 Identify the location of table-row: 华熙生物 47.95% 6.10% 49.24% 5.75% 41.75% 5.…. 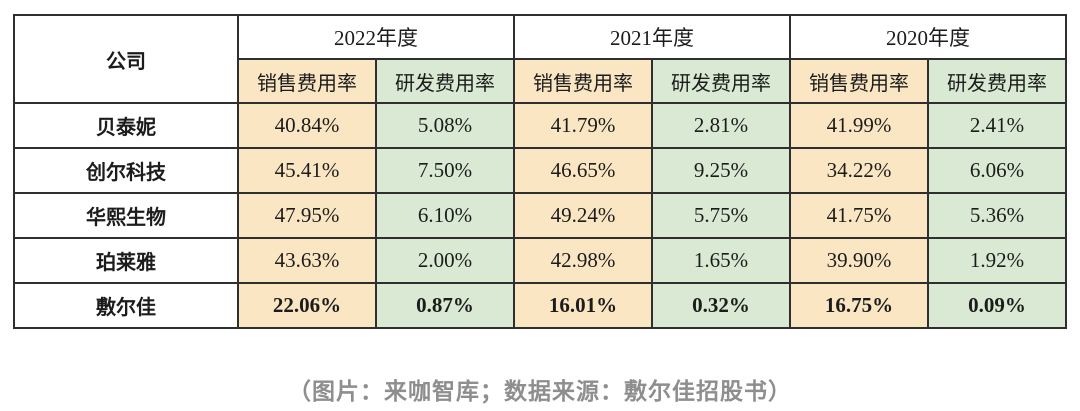
(540, 215).